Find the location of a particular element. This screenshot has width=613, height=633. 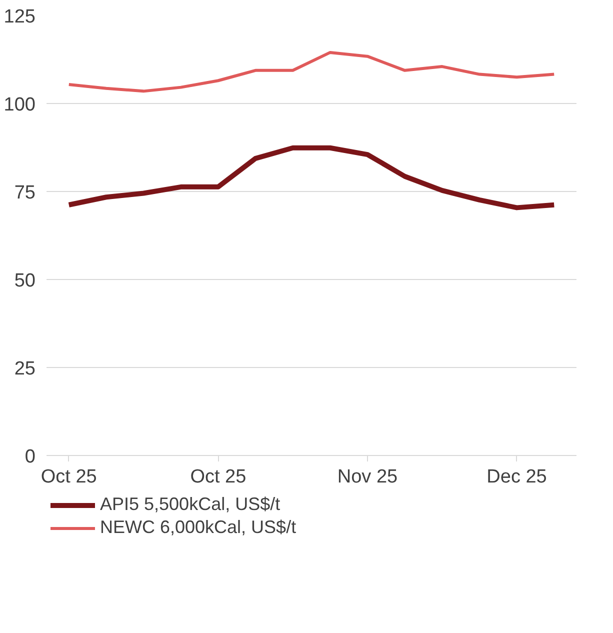

y-tick-label: 75 is located at coordinates (25, 193).